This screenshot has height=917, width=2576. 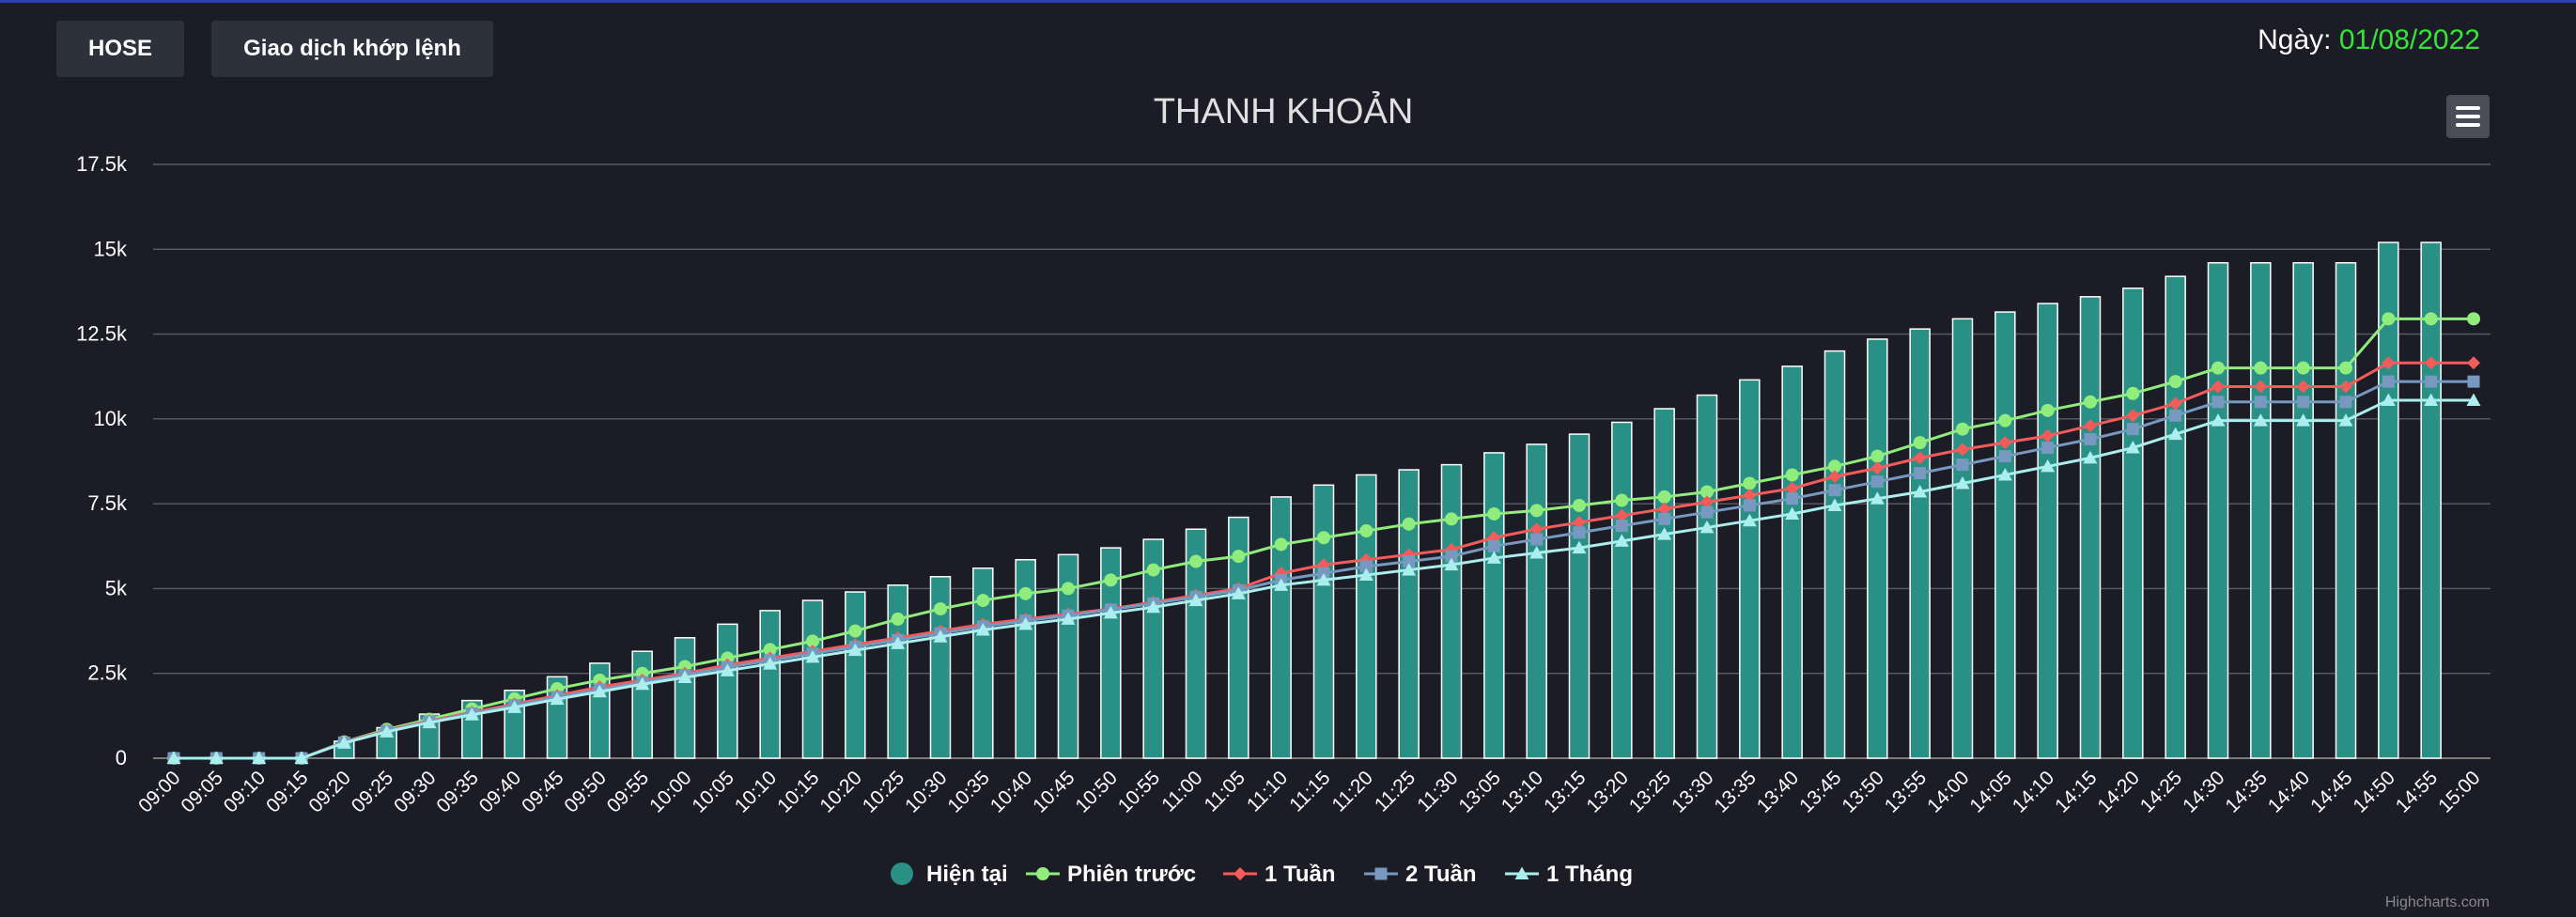 What do you see at coordinates (2369, 40) in the screenshot?
I see `date-display: Ngày: 01/08/2022` at bounding box center [2369, 40].